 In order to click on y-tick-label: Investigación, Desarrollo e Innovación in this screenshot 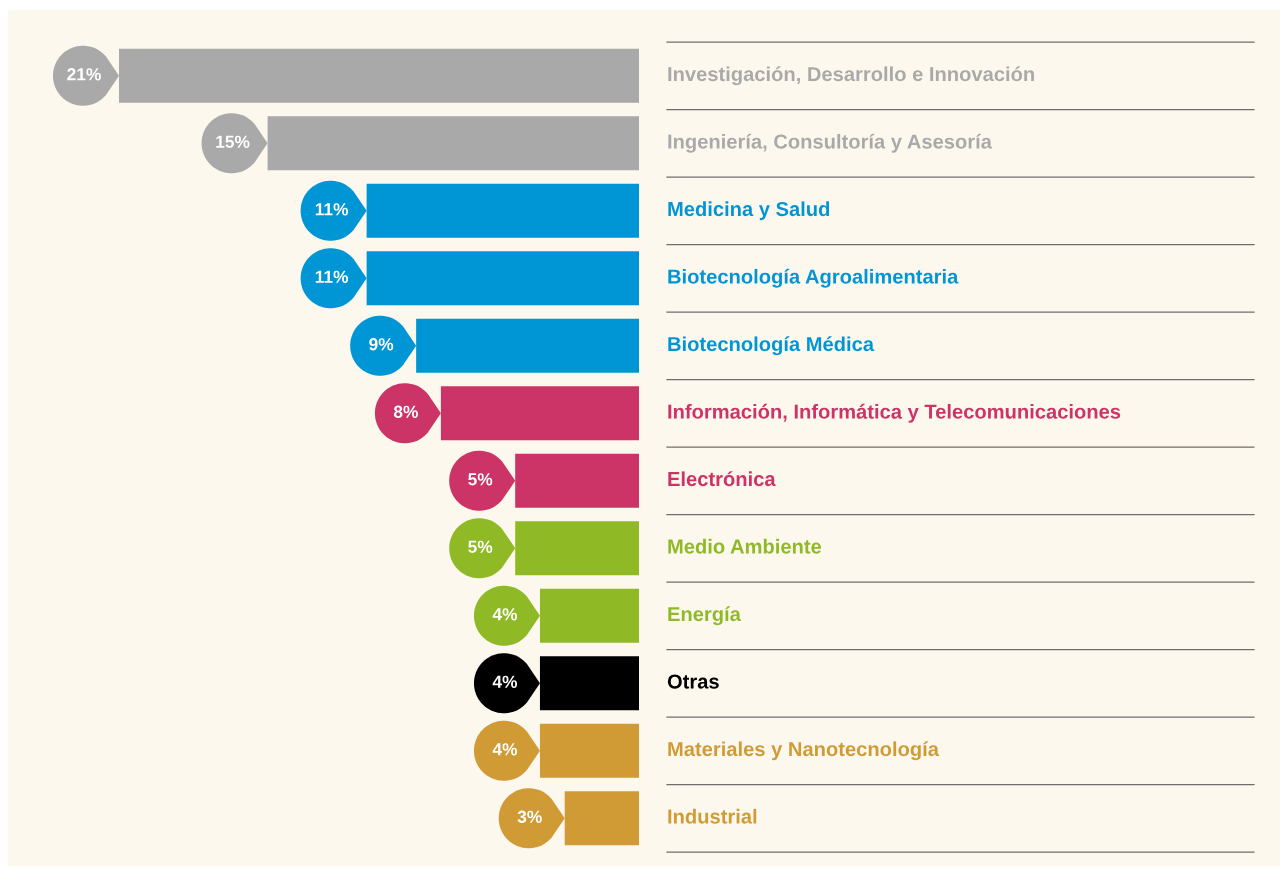, I will do `click(851, 76)`.